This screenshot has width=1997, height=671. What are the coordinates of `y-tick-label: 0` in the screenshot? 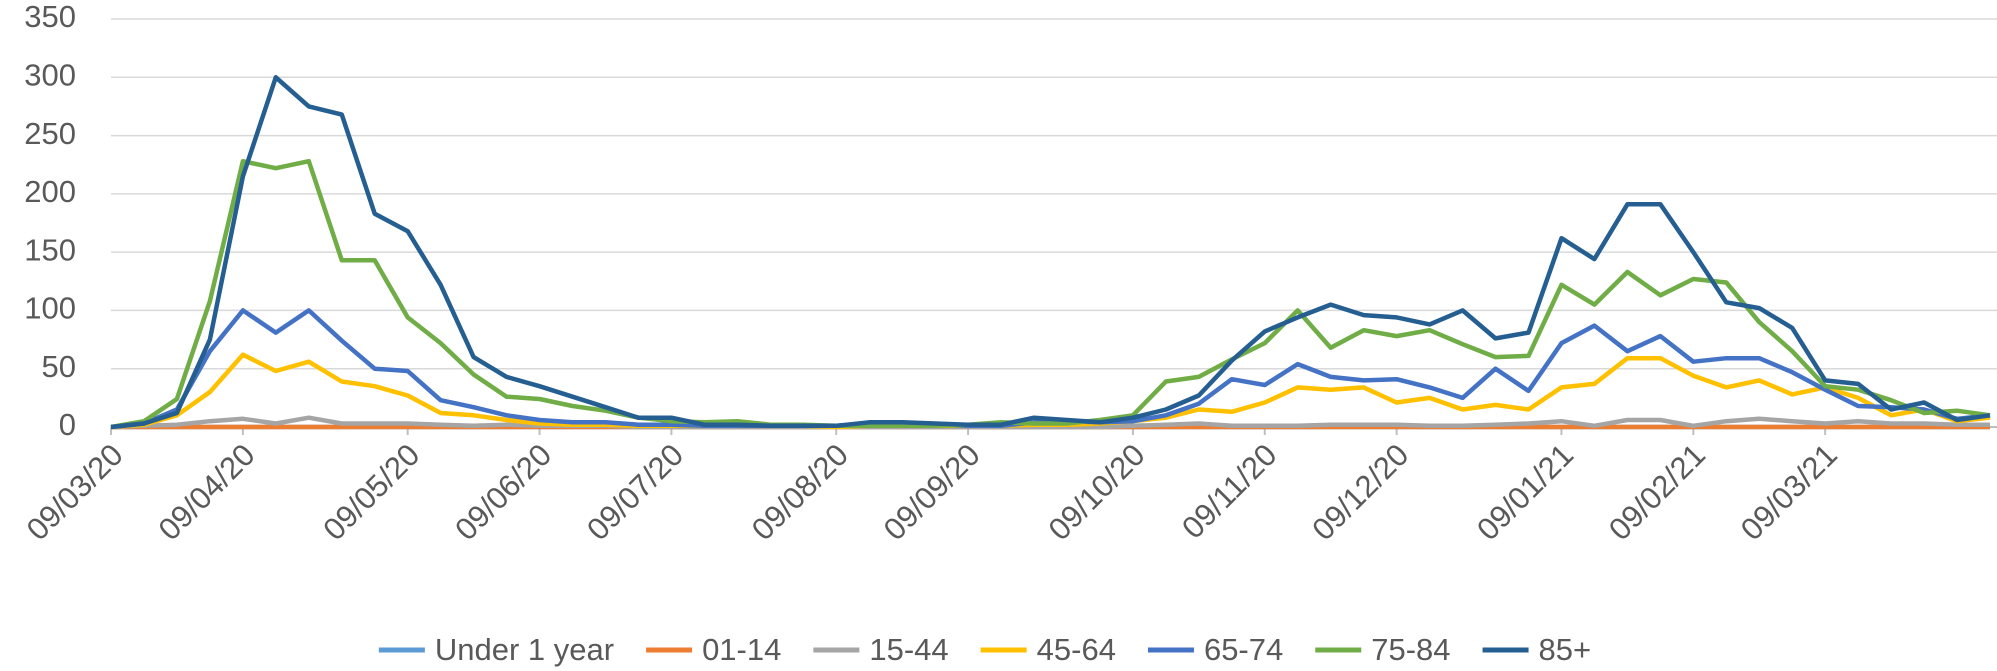 It's located at (67, 424).